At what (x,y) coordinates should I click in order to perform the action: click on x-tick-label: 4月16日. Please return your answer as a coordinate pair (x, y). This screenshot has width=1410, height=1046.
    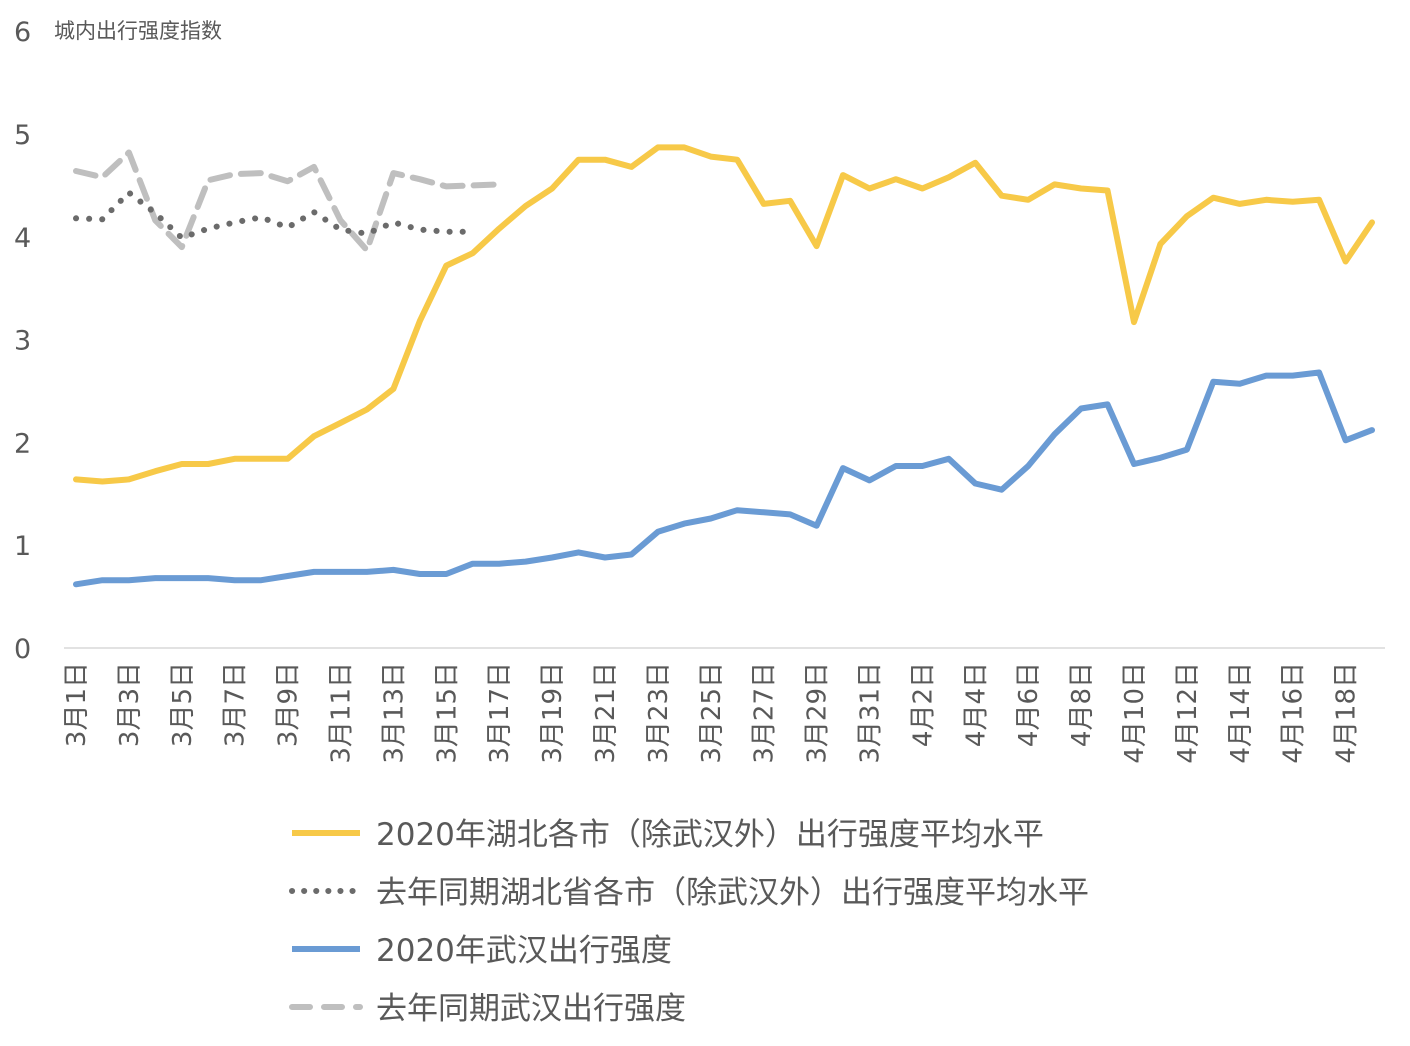
    Looking at the image, I should click on (1294, 713).